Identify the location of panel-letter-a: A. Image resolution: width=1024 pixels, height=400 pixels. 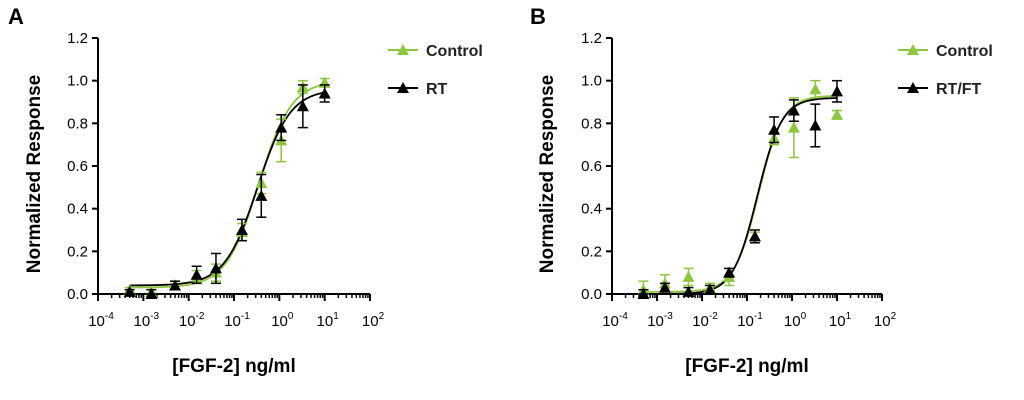
(16, 16).